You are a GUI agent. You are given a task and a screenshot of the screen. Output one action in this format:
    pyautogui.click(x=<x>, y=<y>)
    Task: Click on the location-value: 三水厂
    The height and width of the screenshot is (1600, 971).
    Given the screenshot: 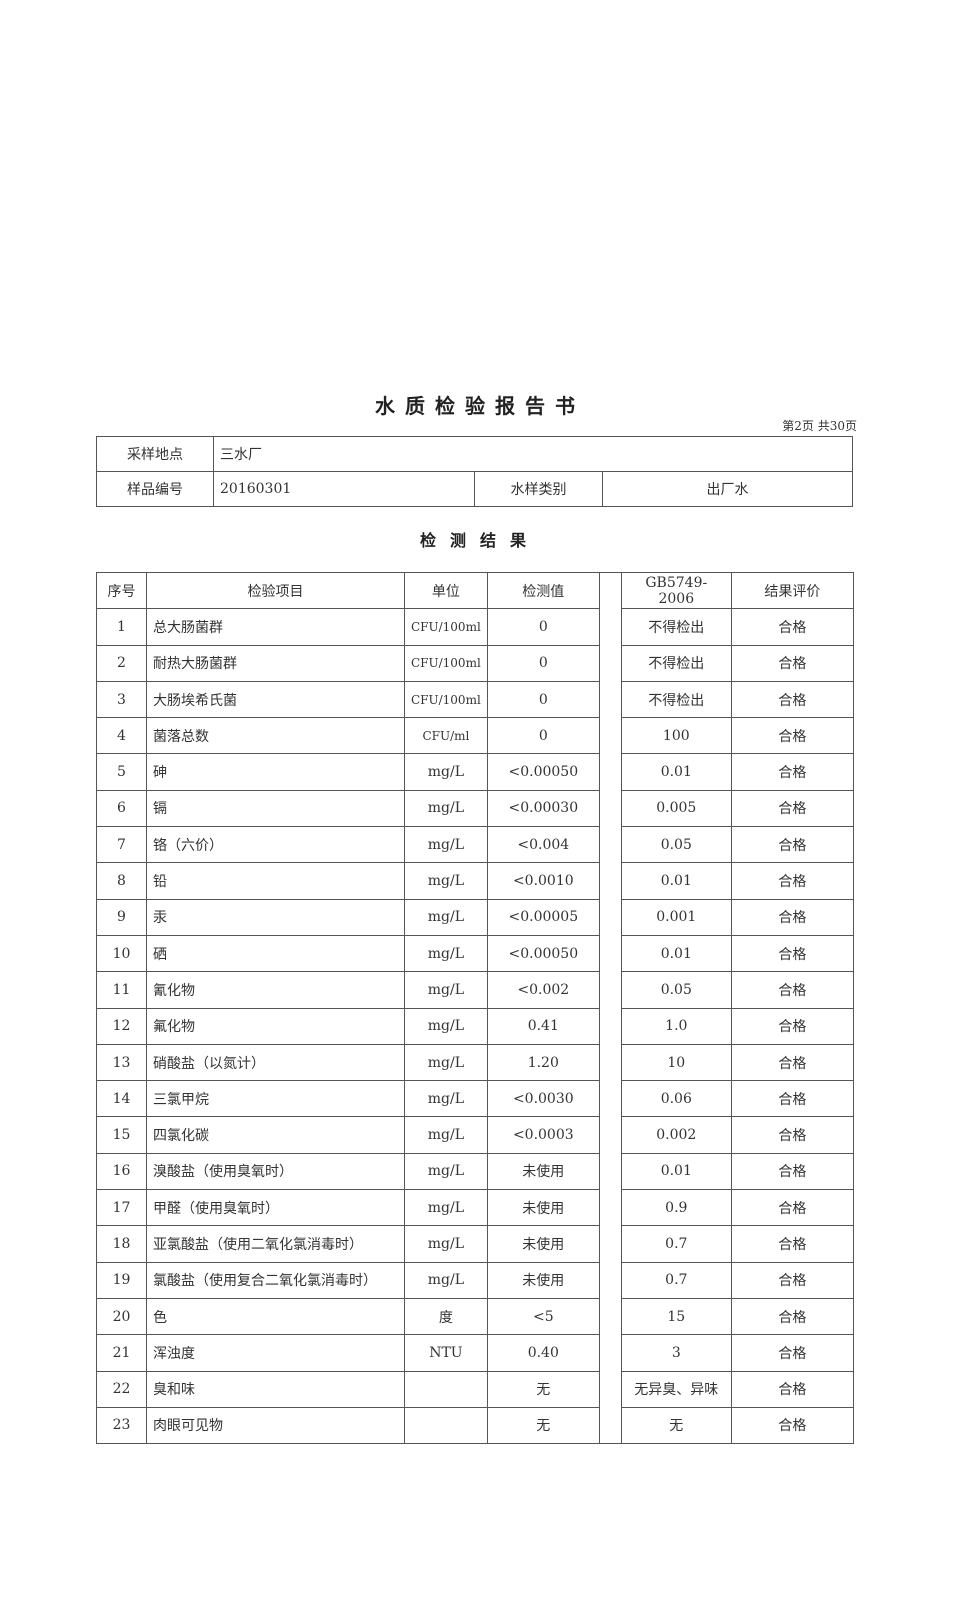 What is the action you would take?
    pyautogui.click(x=533, y=454)
    